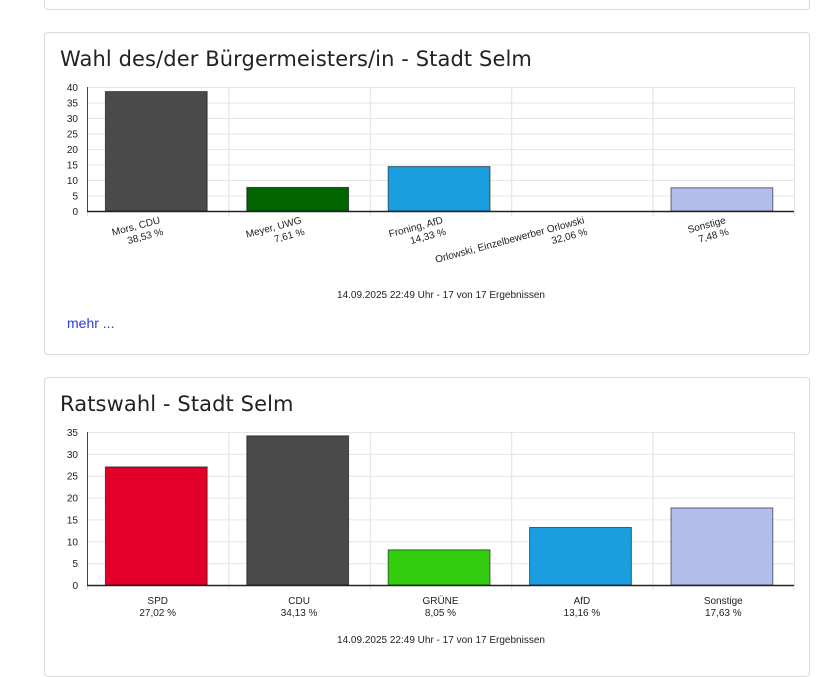  What do you see at coordinates (582, 601) in the screenshot?
I see `category-label: AfD` at bounding box center [582, 601].